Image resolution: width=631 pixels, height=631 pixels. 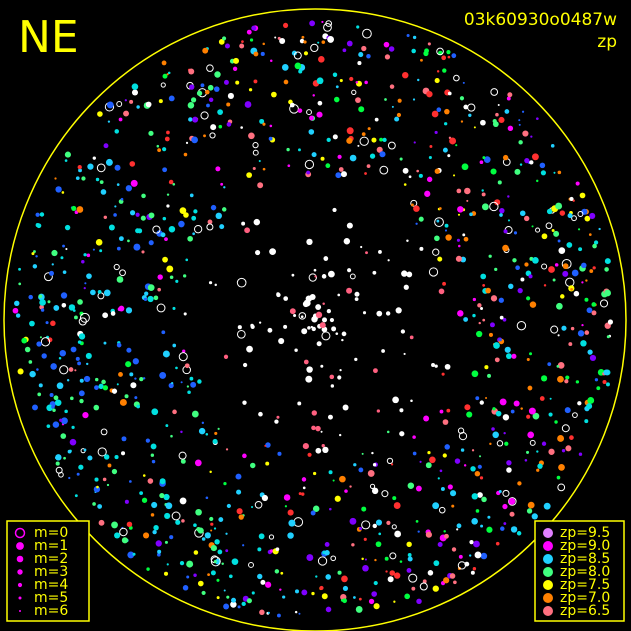 What do you see at coordinates (585, 611) in the screenshot?
I see `zp-label: zp=6.5` at bounding box center [585, 611].